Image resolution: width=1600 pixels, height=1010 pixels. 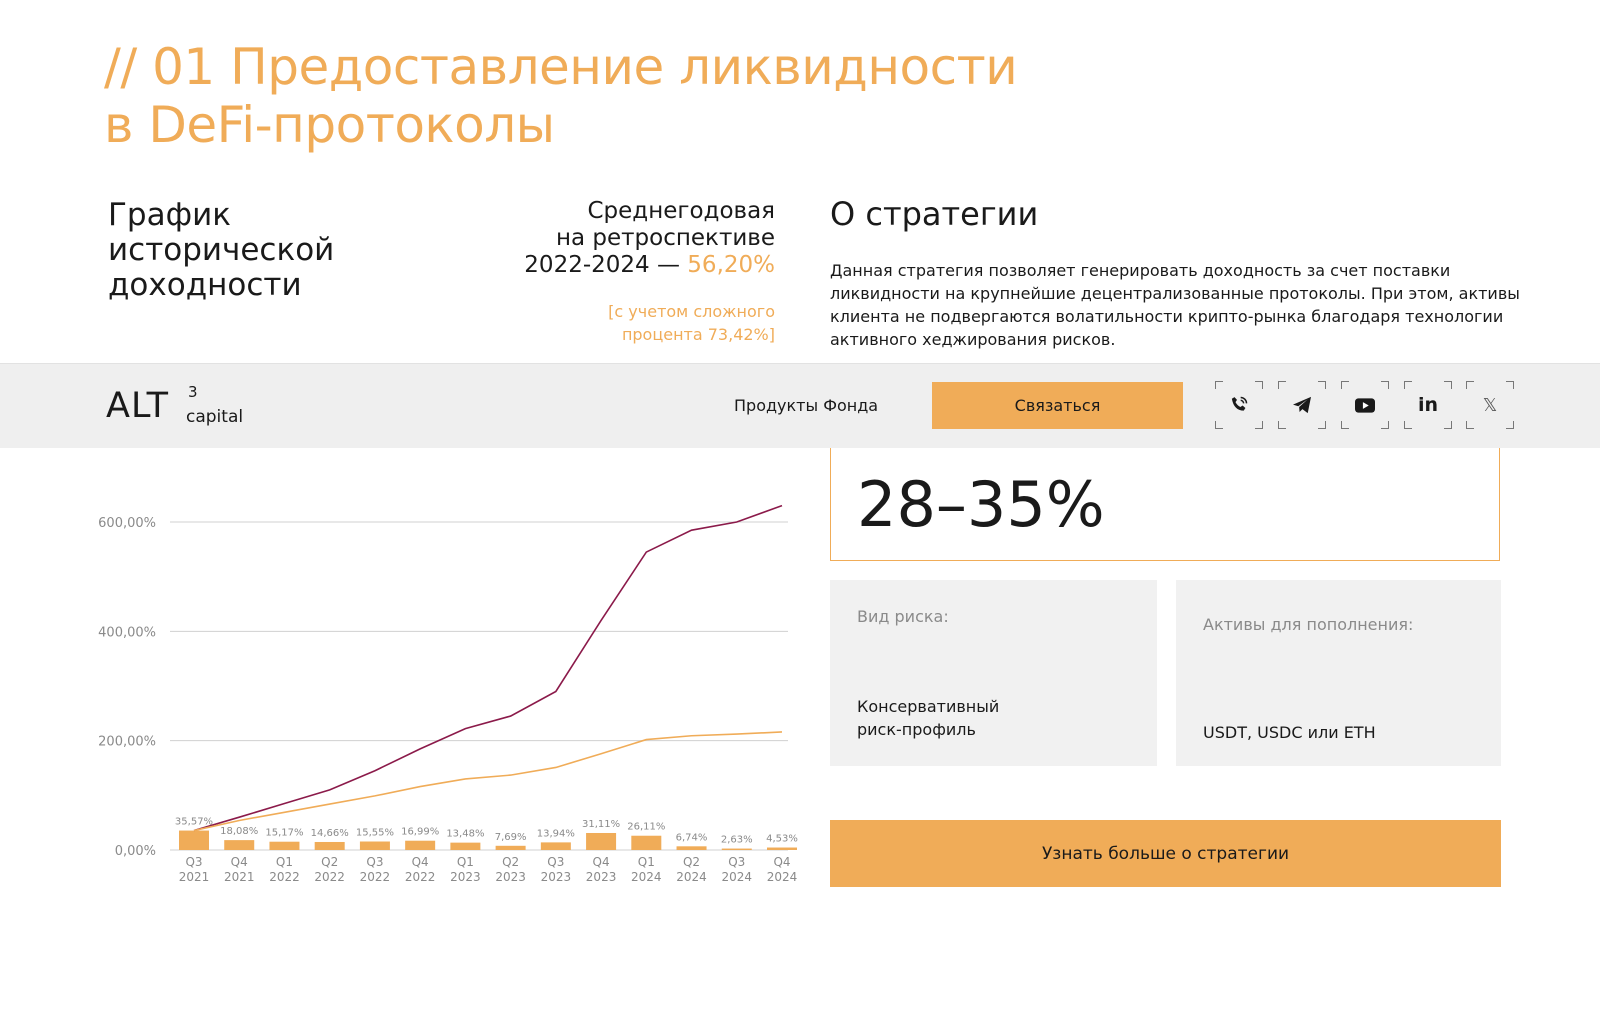 What do you see at coordinates (934, 214) in the screenshot?
I see `about-title: О стратегии` at bounding box center [934, 214].